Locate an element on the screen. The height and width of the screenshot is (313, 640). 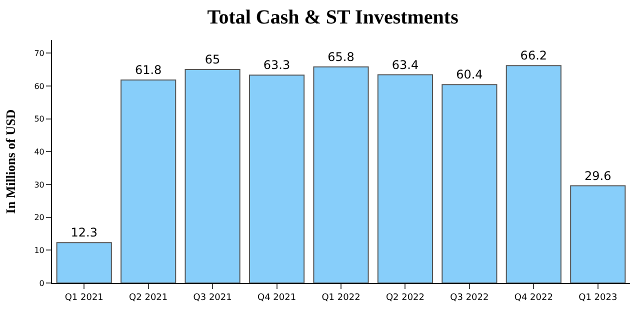
x-tick-label: Q1 2022 is located at coordinates (341, 297).